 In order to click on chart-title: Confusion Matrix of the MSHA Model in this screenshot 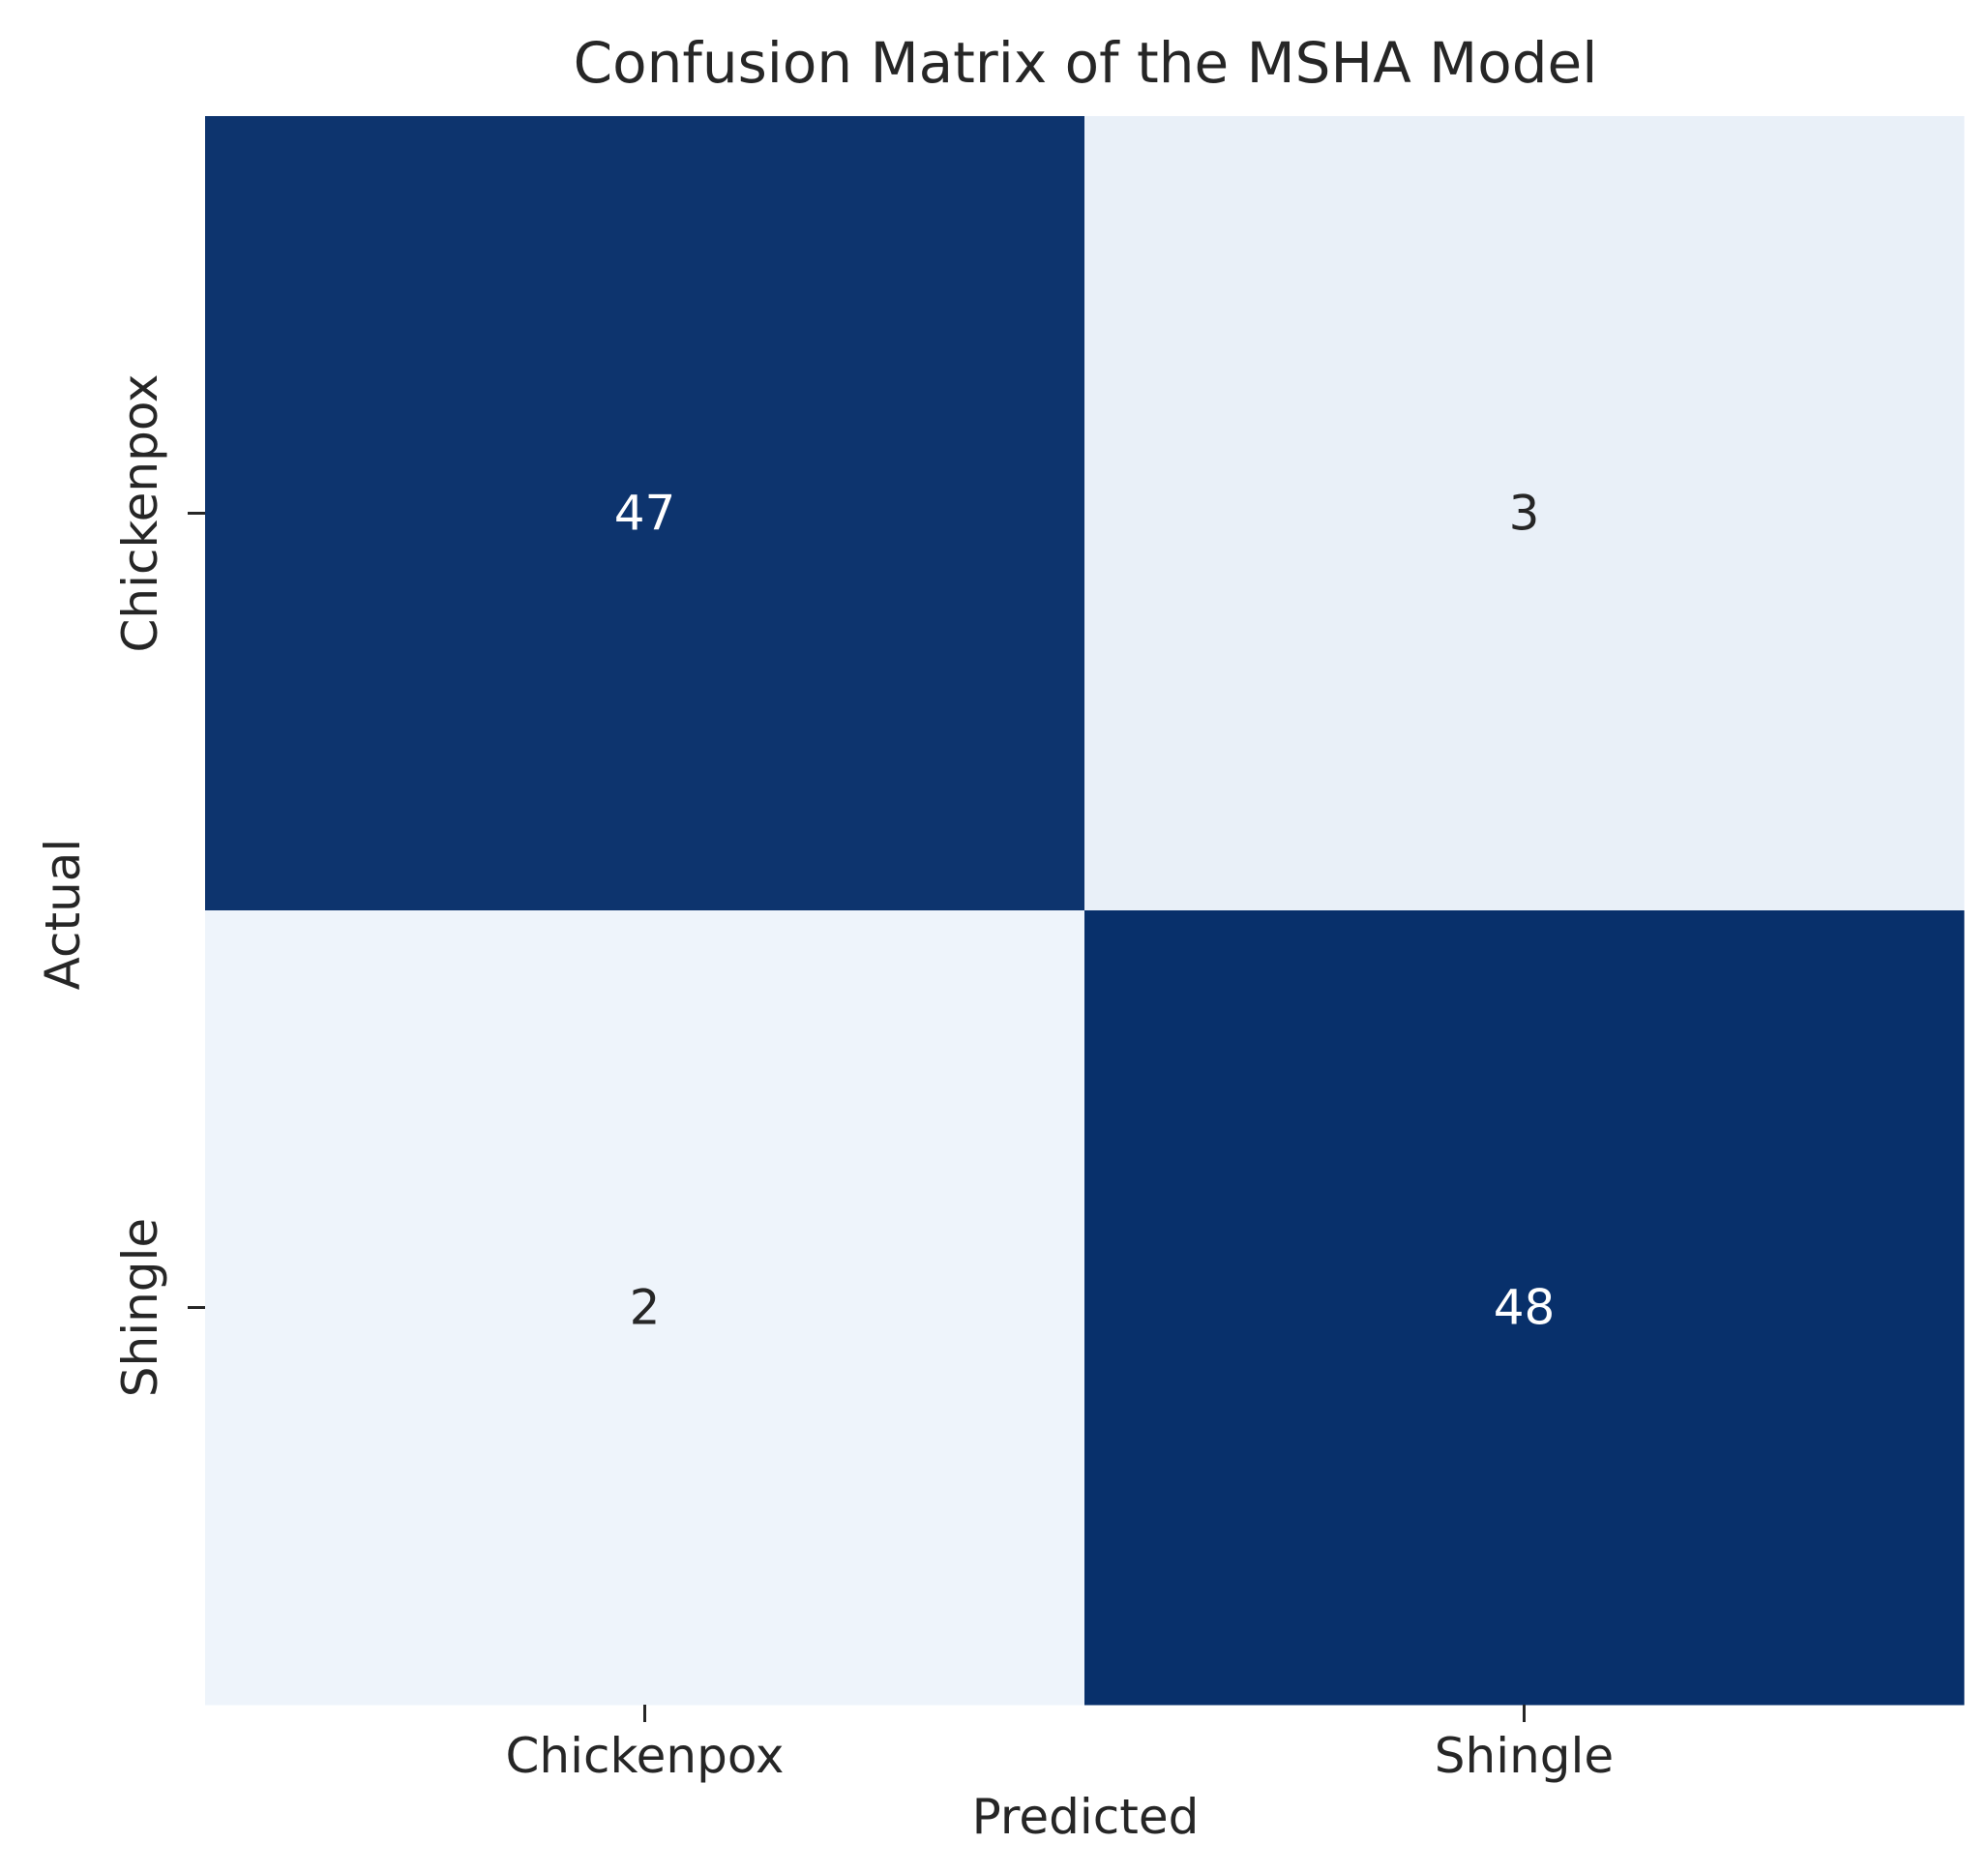, I will do `click(1086, 63)`.